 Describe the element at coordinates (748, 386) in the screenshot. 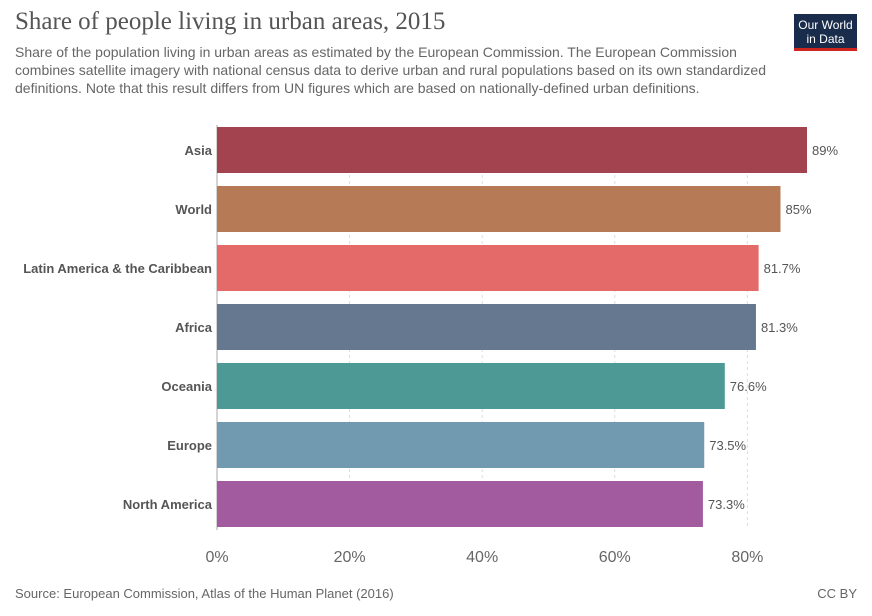

I see `value-label: 76.6%` at that location.